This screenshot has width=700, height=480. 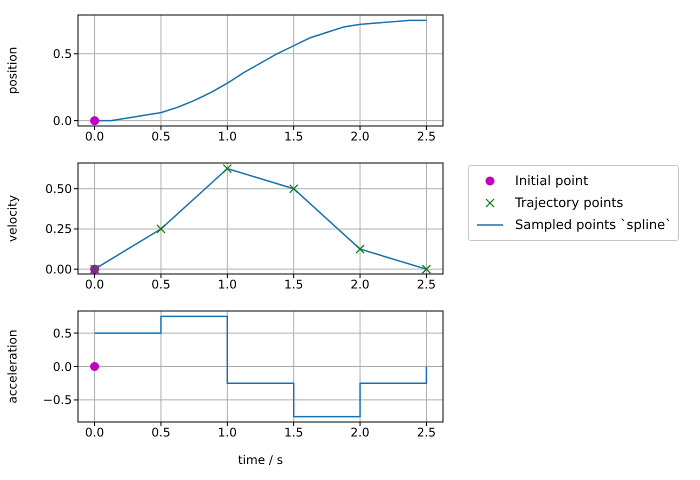 What do you see at coordinates (569, 203) in the screenshot?
I see `legend-label: Trajectory points` at bounding box center [569, 203].